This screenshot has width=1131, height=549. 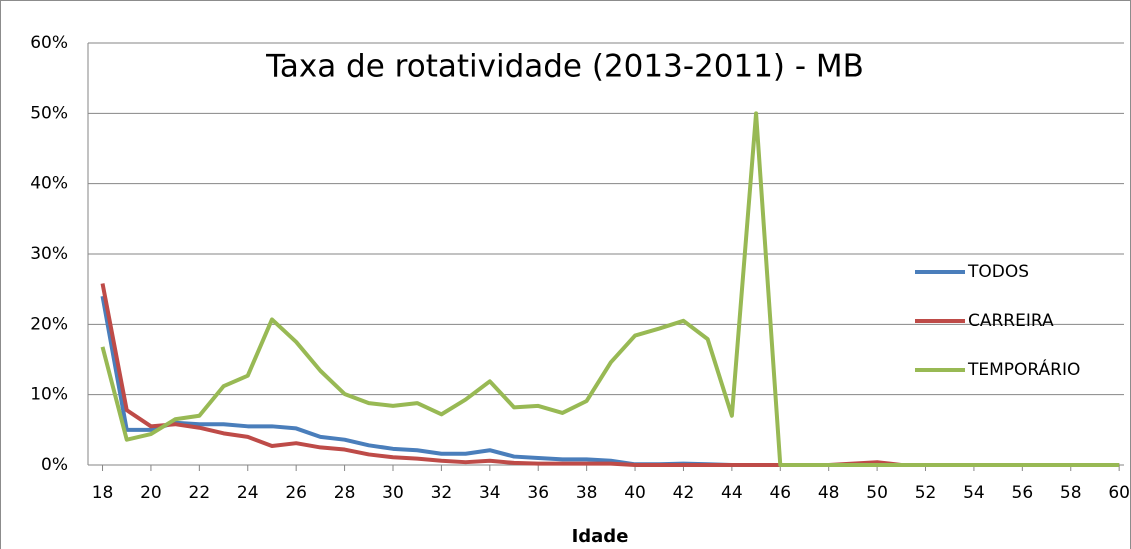 I want to click on x-tick-label: 32, so click(x=442, y=493).